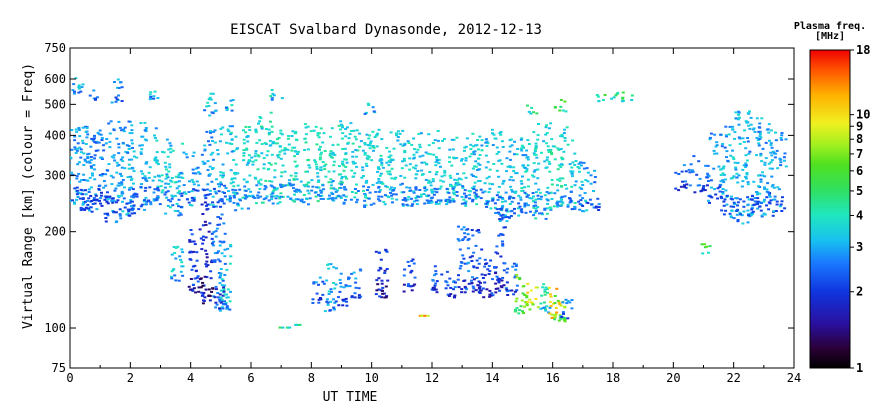 The width and height of the screenshot is (880, 420). I want to click on x-axis-label: UT TIME, so click(350, 397).